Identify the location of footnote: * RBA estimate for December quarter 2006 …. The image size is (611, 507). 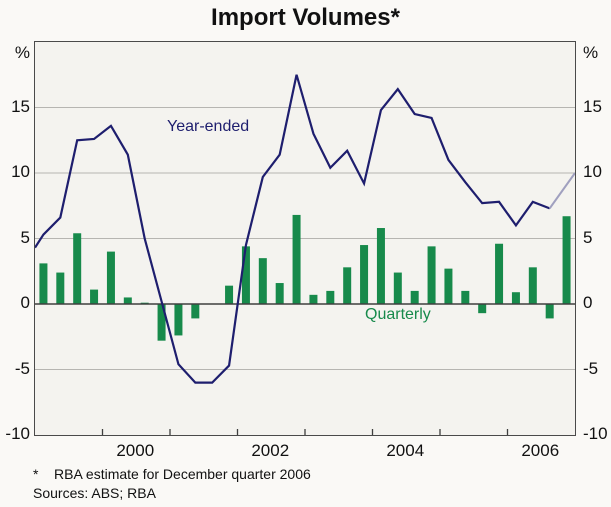
(172, 484).